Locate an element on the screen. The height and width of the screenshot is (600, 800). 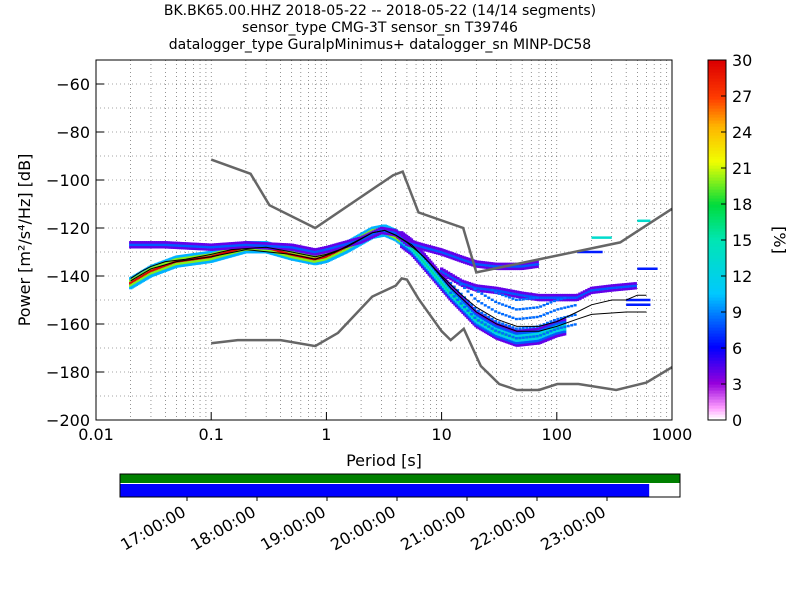
colorbar-label: [%] is located at coordinates (779, 240).